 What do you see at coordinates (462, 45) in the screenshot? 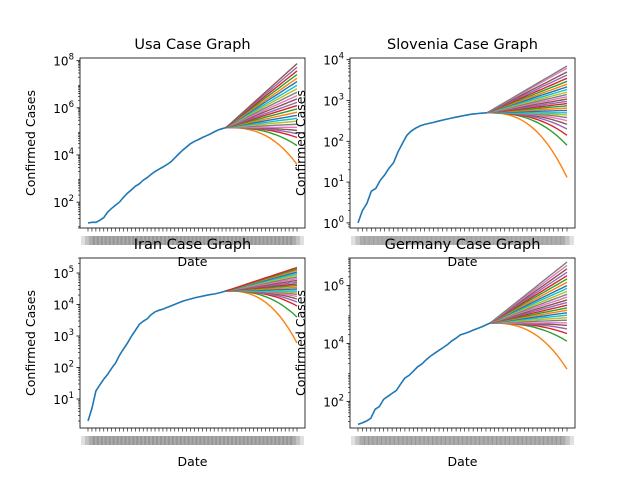
I see `chart-title: Slovenia Case Graph` at bounding box center [462, 45].